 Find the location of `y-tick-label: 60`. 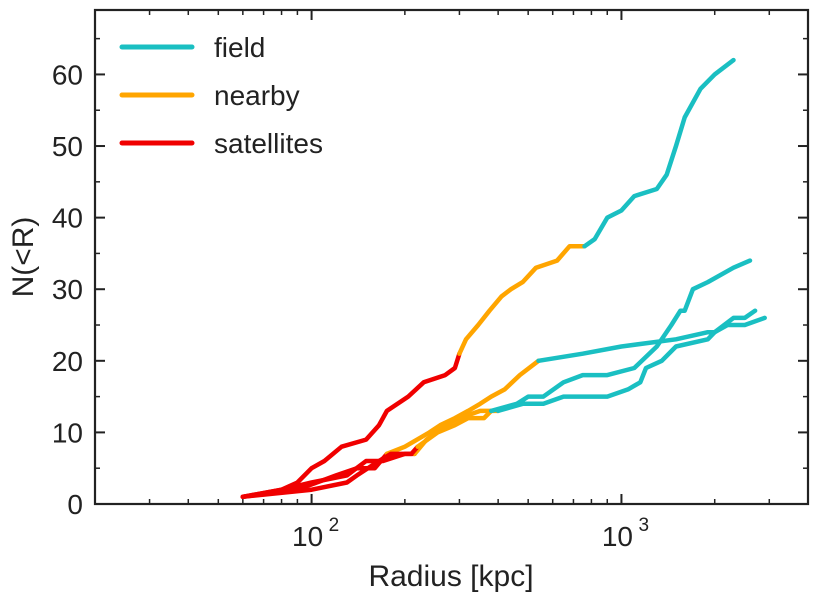

y-tick-label: 60 is located at coordinates (67, 74).